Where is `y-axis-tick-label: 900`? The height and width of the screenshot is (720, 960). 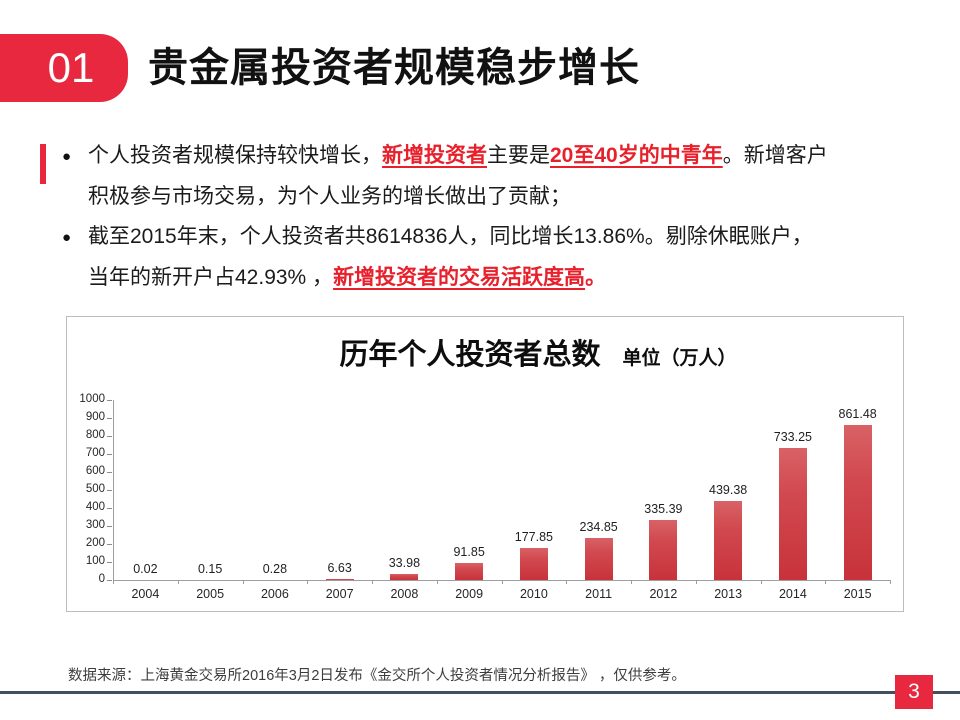
y-axis-tick-label: 900 is located at coordinates (95, 417).